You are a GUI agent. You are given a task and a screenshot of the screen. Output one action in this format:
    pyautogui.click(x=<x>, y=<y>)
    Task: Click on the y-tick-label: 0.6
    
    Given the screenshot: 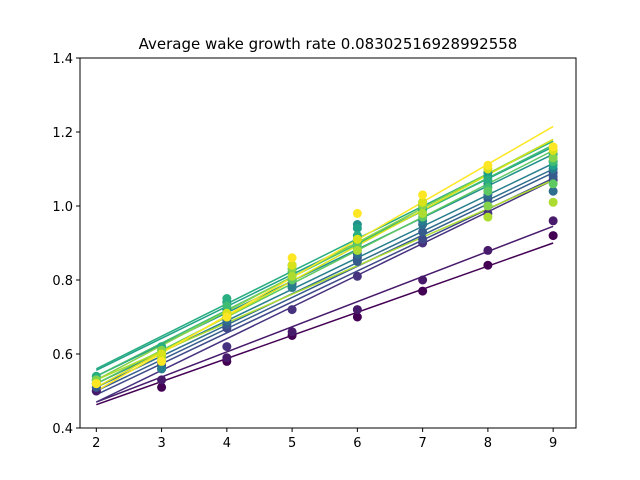 What is the action you would take?
    pyautogui.click(x=62, y=355)
    